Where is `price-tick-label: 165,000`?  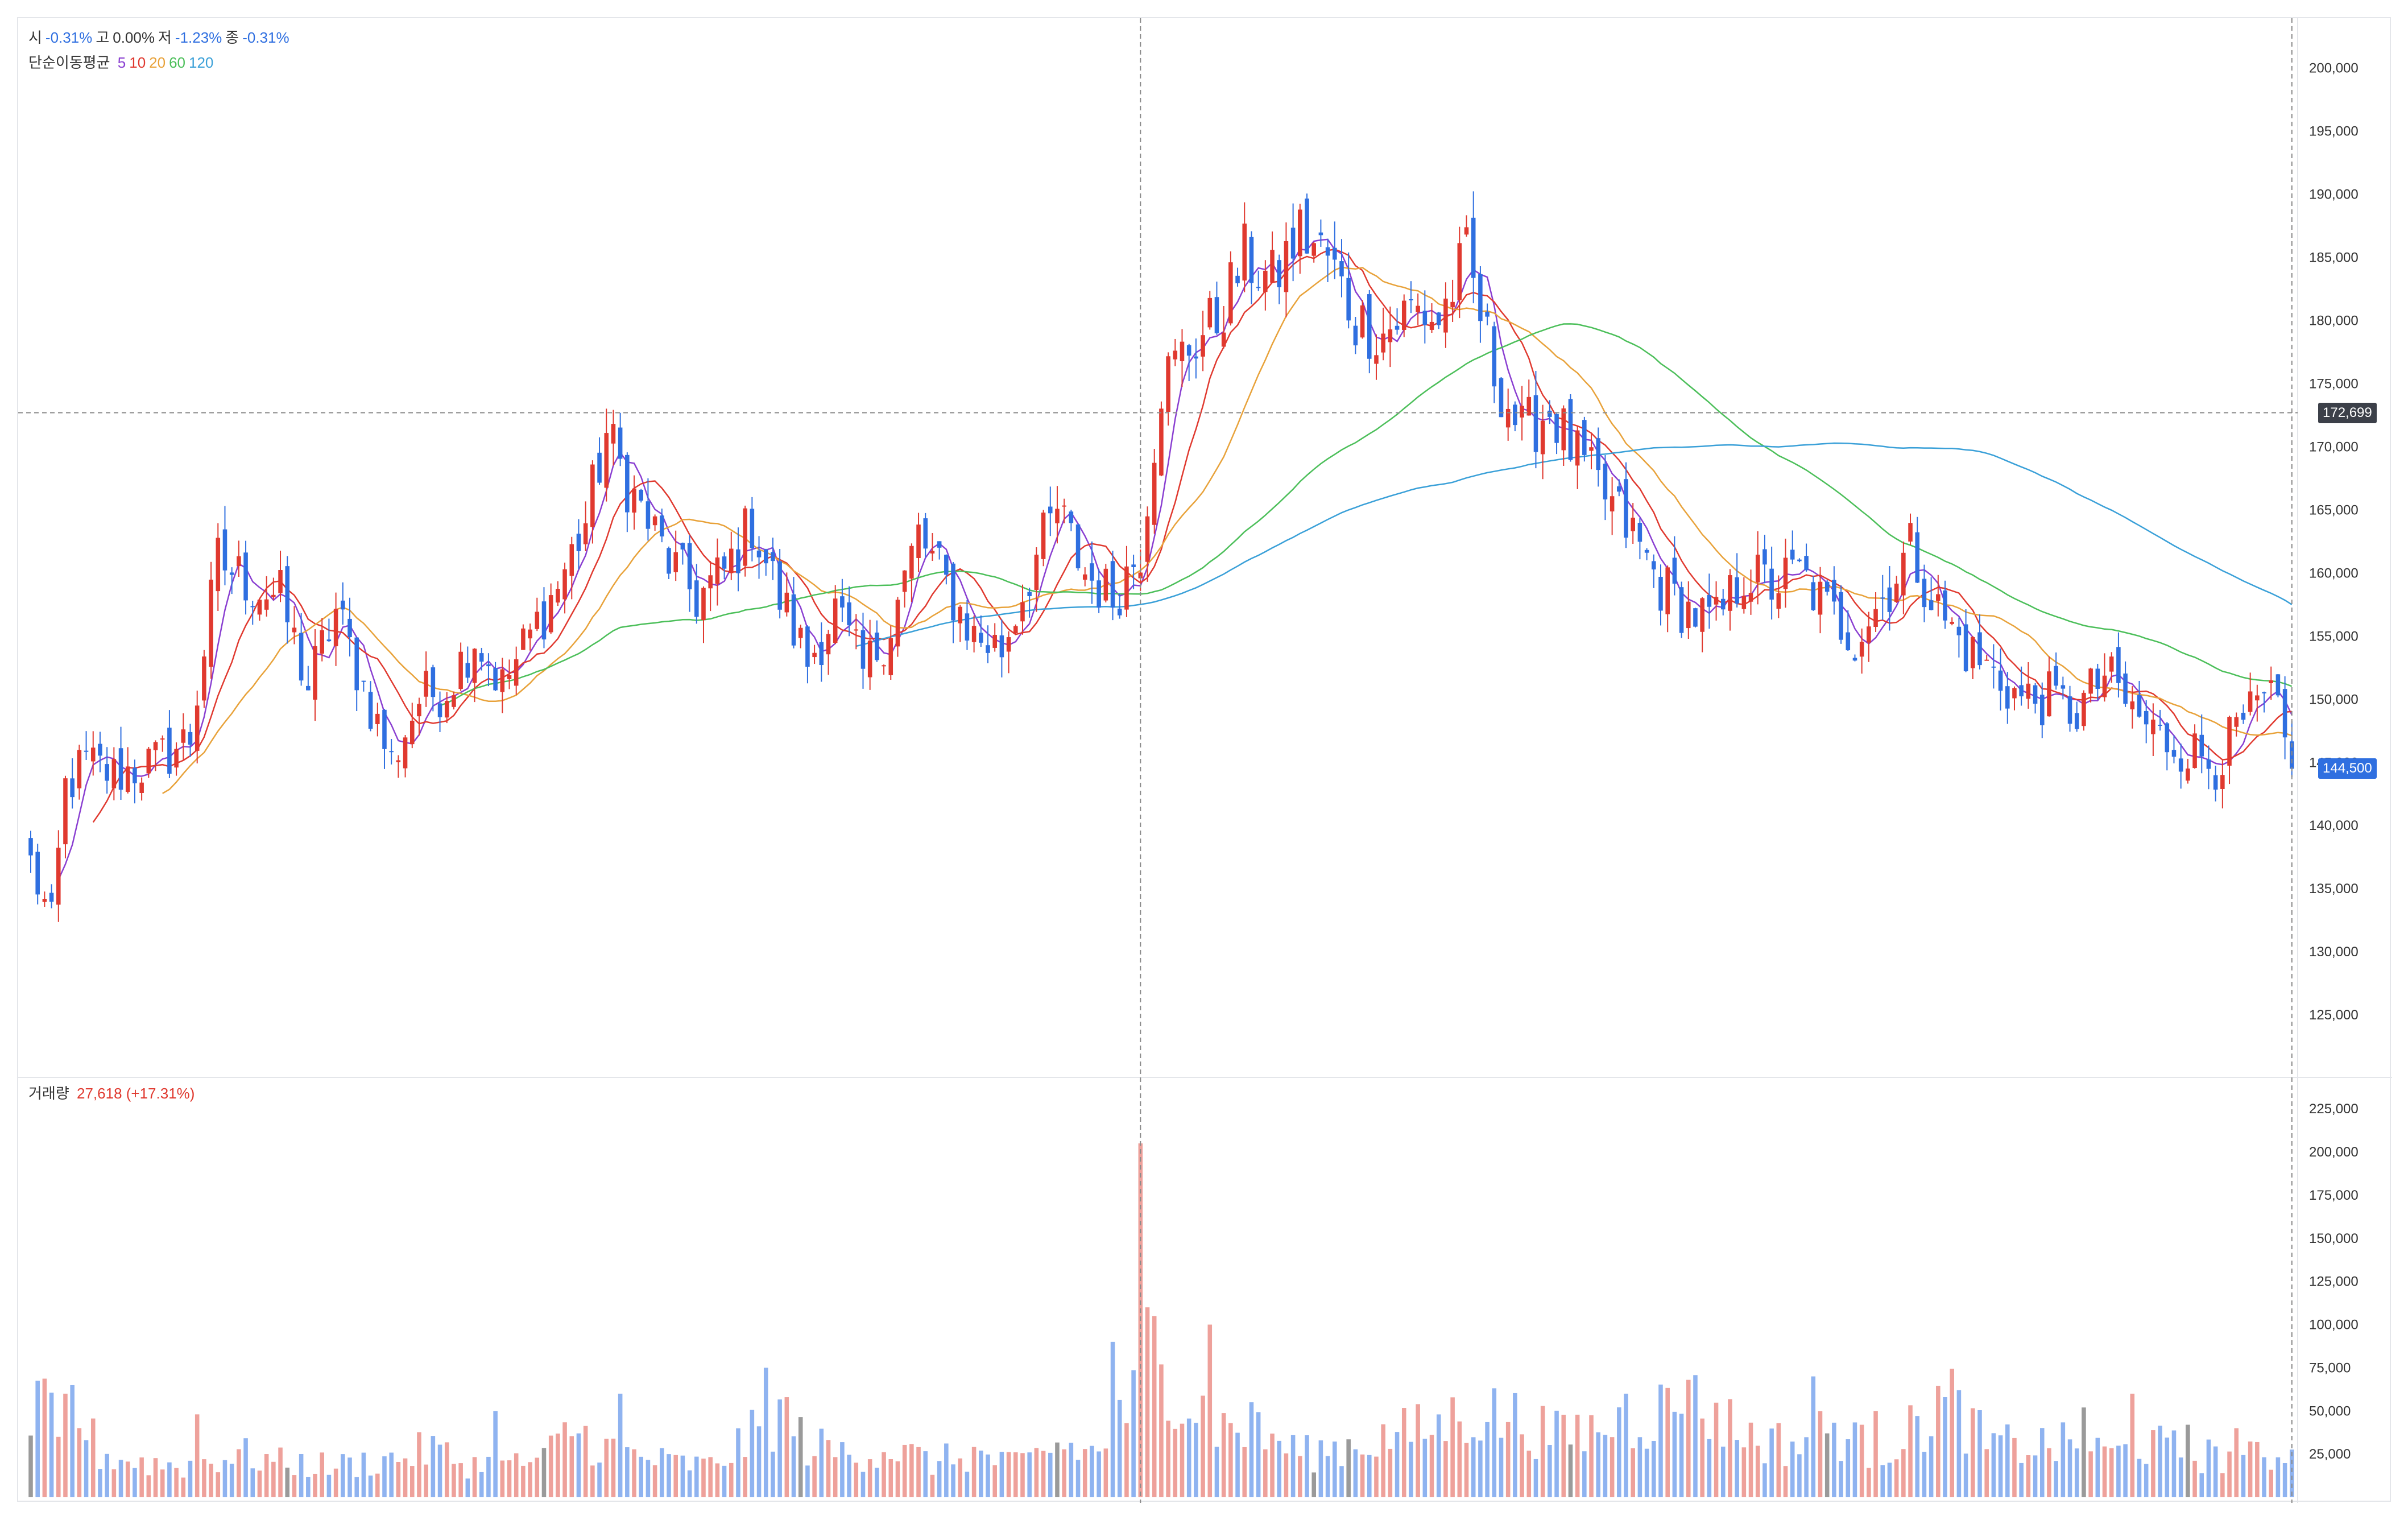 price-tick-label: 165,000 is located at coordinates (2334, 510).